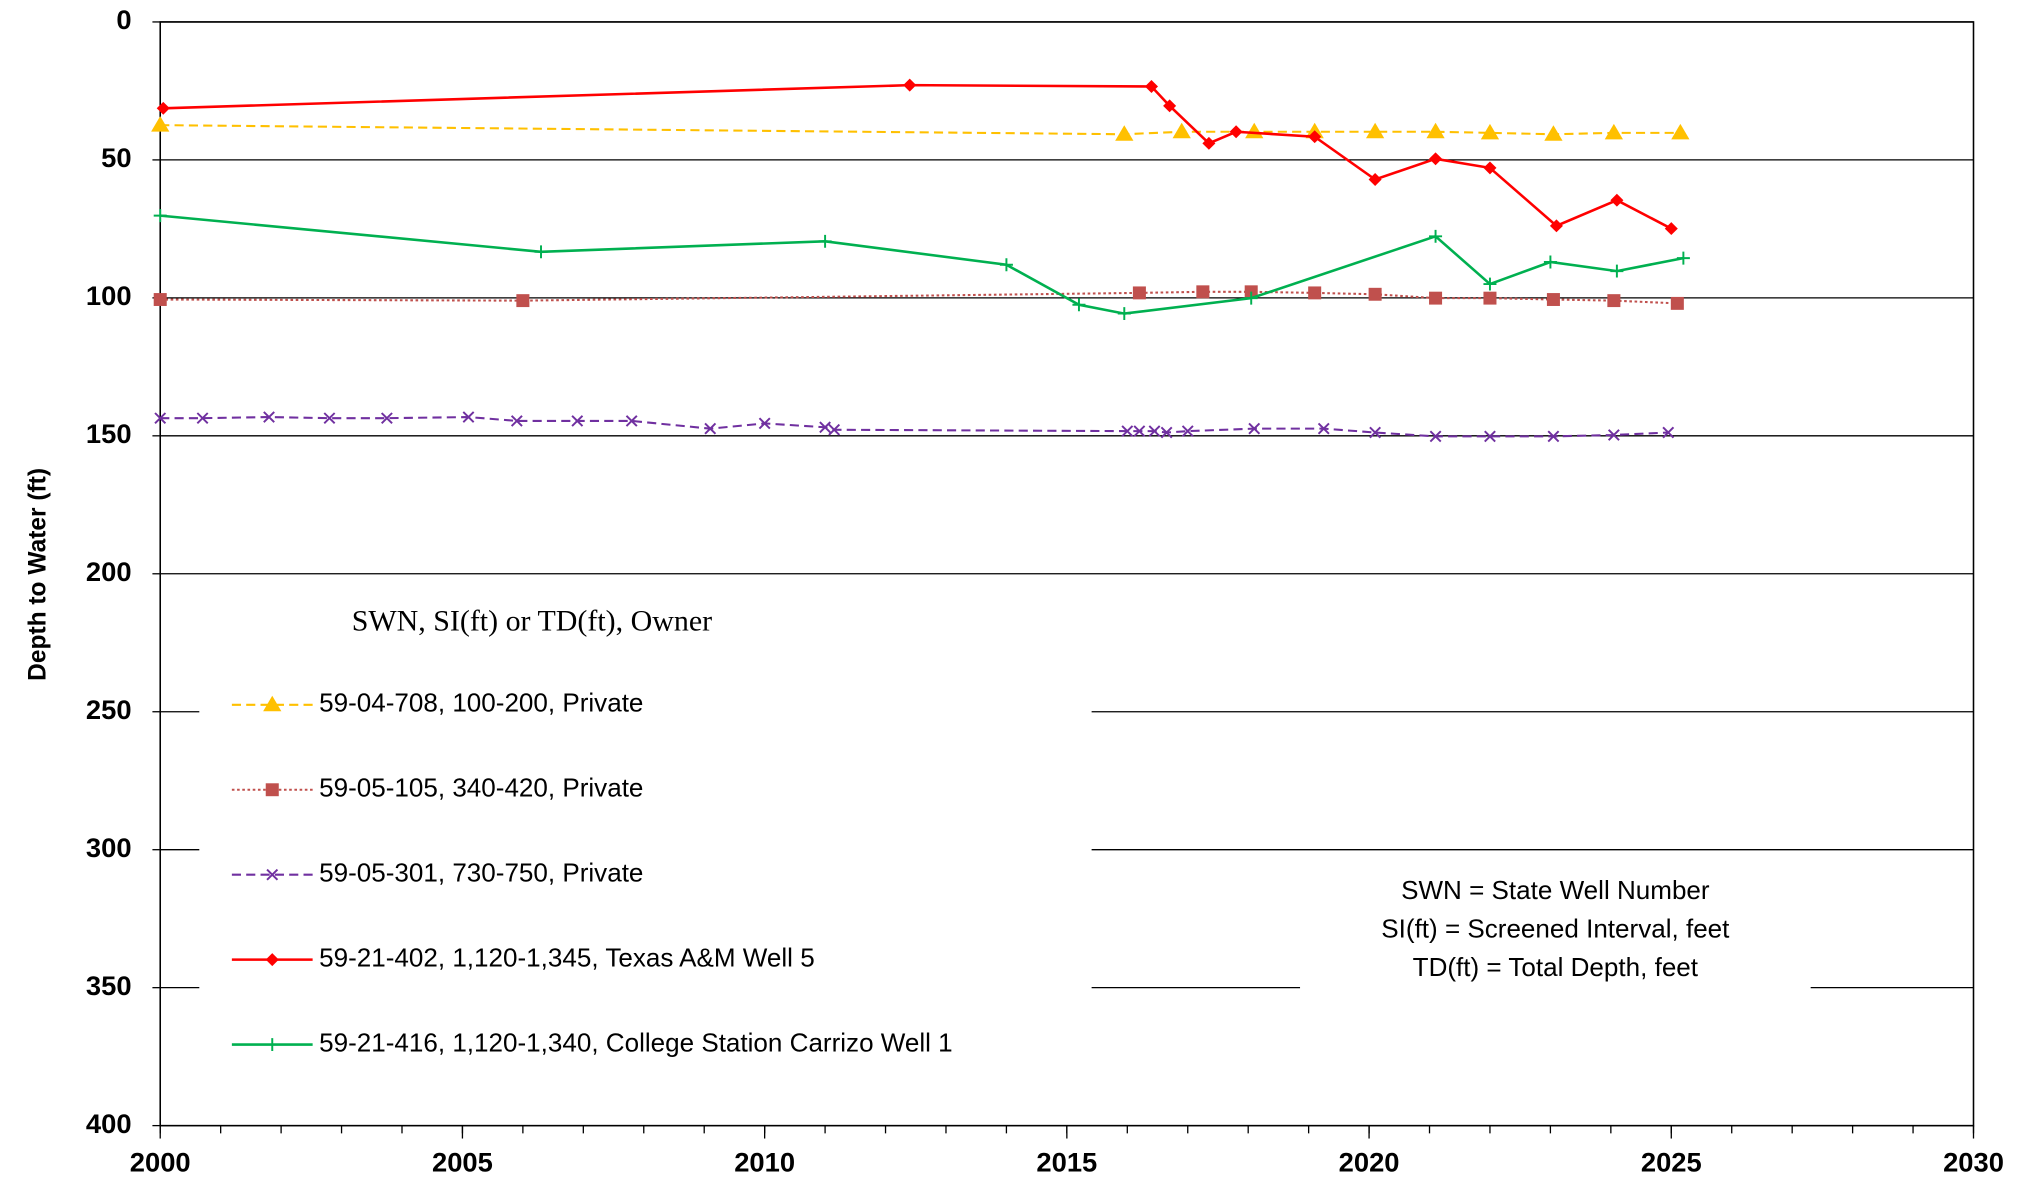 This screenshot has width=2023, height=1185. I want to click on legend-label: 59-05-105, 340-420, Private, so click(481, 789).